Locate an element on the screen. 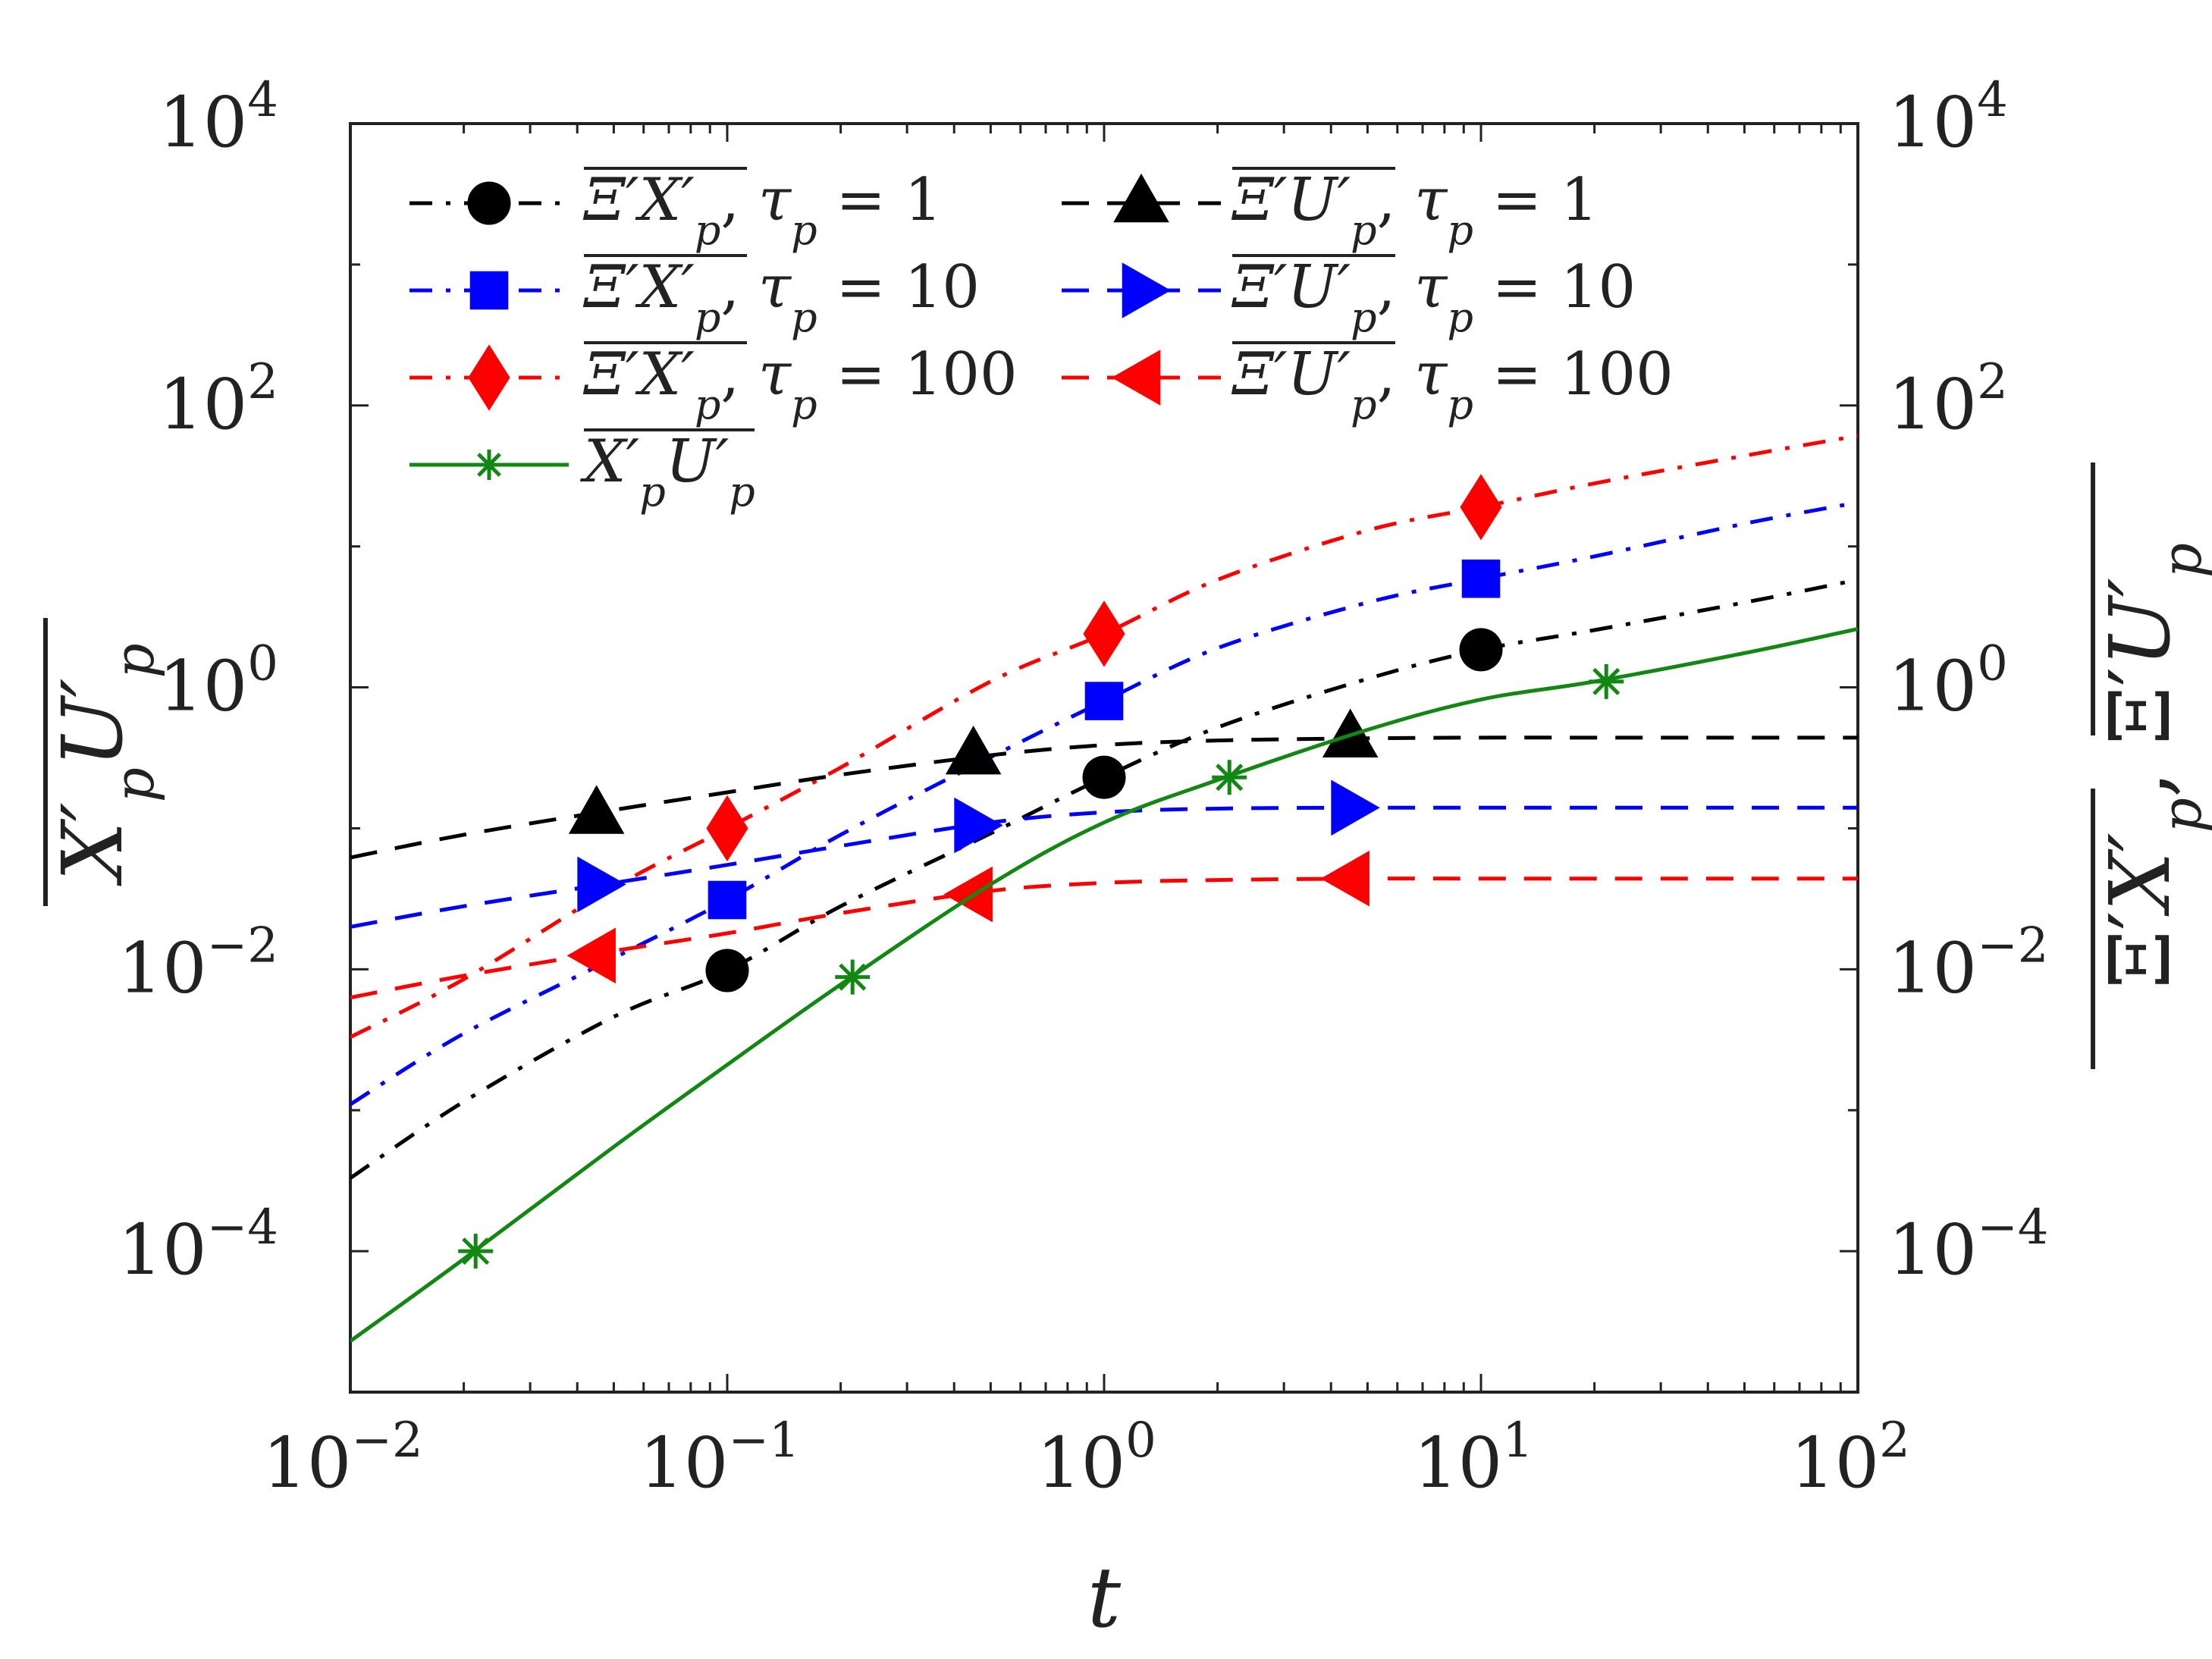 Image resolution: width=2212 pixels, height=1659 pixels. svg-text: X′pU′p is located at coordinates (105, 764).